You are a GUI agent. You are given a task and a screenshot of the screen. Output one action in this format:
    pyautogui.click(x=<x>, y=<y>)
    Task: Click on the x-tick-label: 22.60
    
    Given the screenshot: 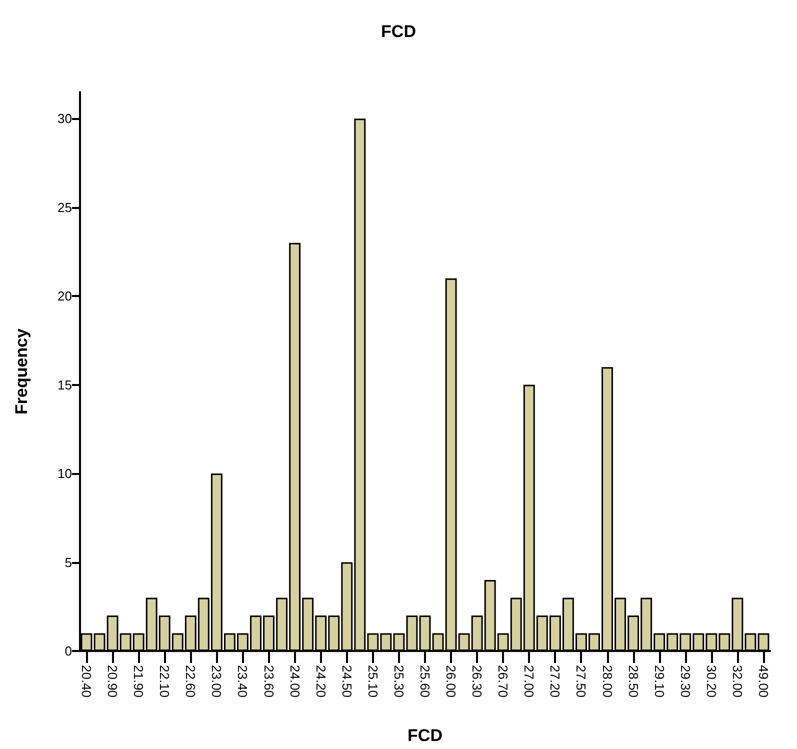 What is the action you would take?
    pyautogui.click(x=190, y=681)
    